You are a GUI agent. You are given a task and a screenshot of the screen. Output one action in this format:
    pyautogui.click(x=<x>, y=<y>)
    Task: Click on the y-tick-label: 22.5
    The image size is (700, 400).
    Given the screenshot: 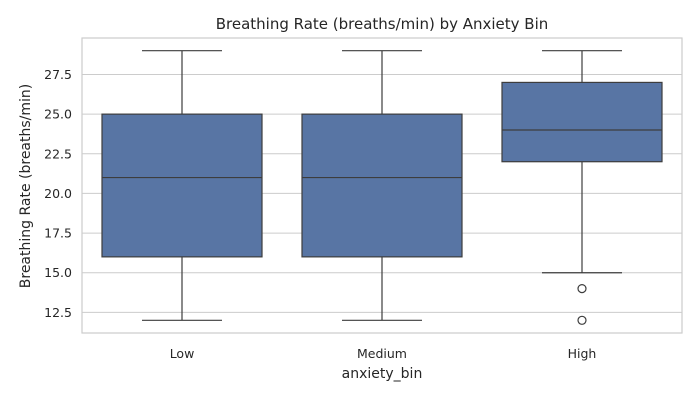 What is the action you would take?
    pyautogui.click(x=58, y=153)
    